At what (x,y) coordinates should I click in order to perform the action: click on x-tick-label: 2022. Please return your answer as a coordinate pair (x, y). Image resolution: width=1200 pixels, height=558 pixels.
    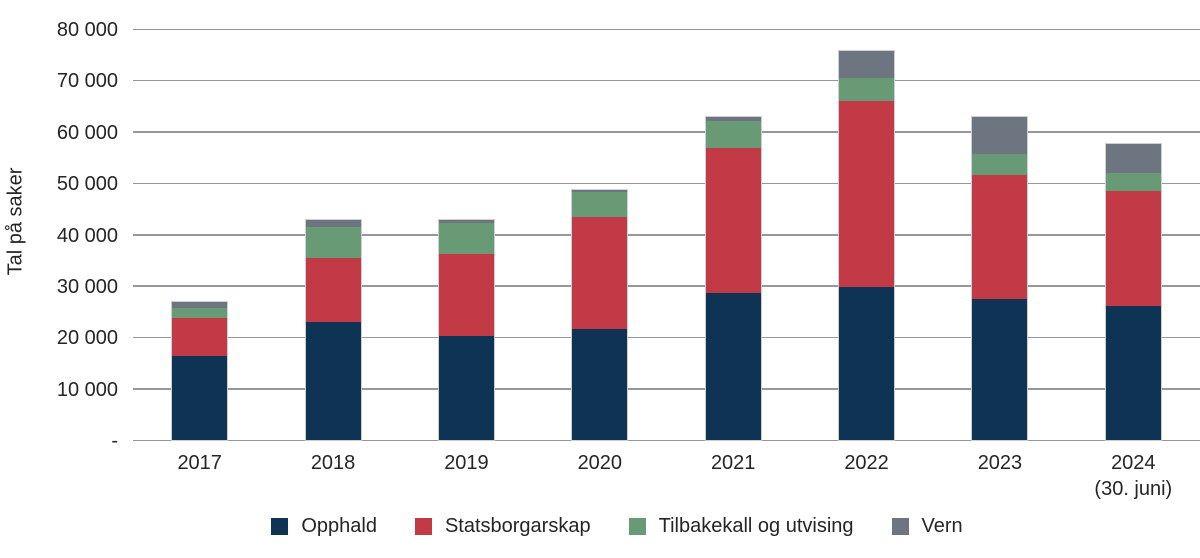
    Looking at the image, I should click on (867, 463).